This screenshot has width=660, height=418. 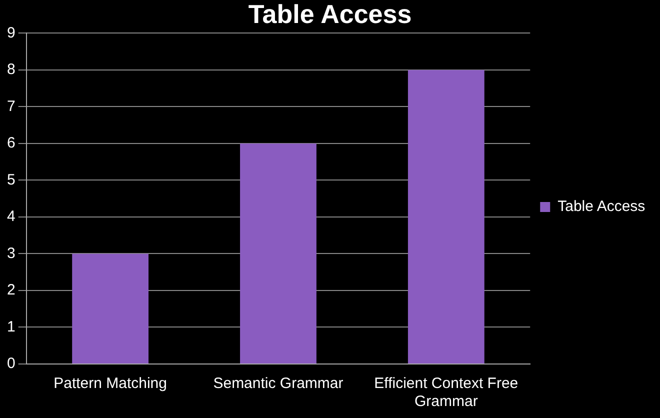 I want to click on chart-title: Table Access, so click(x=330, y=14).